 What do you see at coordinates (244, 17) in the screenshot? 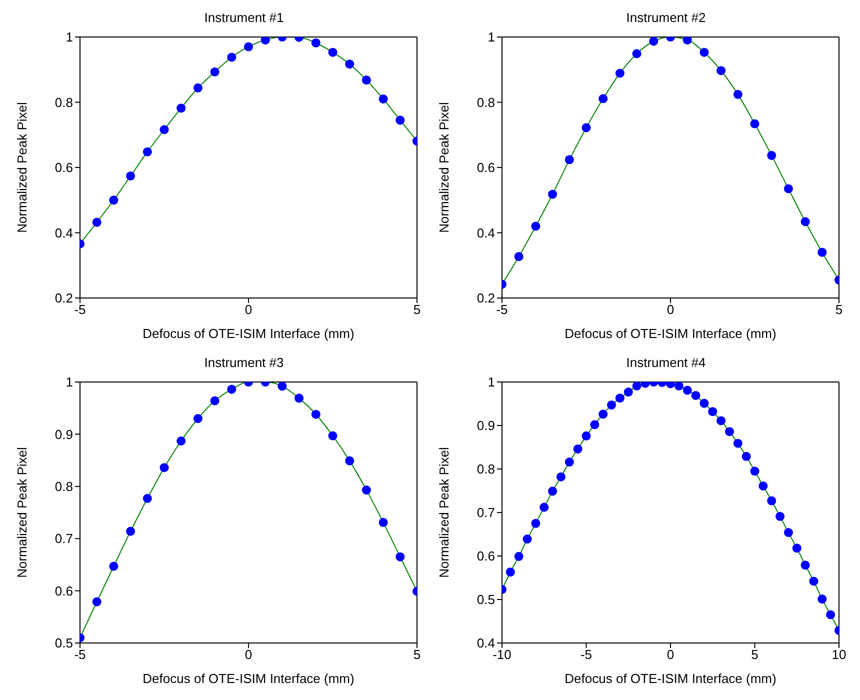
I see `chart-title: Instrument #1` at bounding box center [244, 17].